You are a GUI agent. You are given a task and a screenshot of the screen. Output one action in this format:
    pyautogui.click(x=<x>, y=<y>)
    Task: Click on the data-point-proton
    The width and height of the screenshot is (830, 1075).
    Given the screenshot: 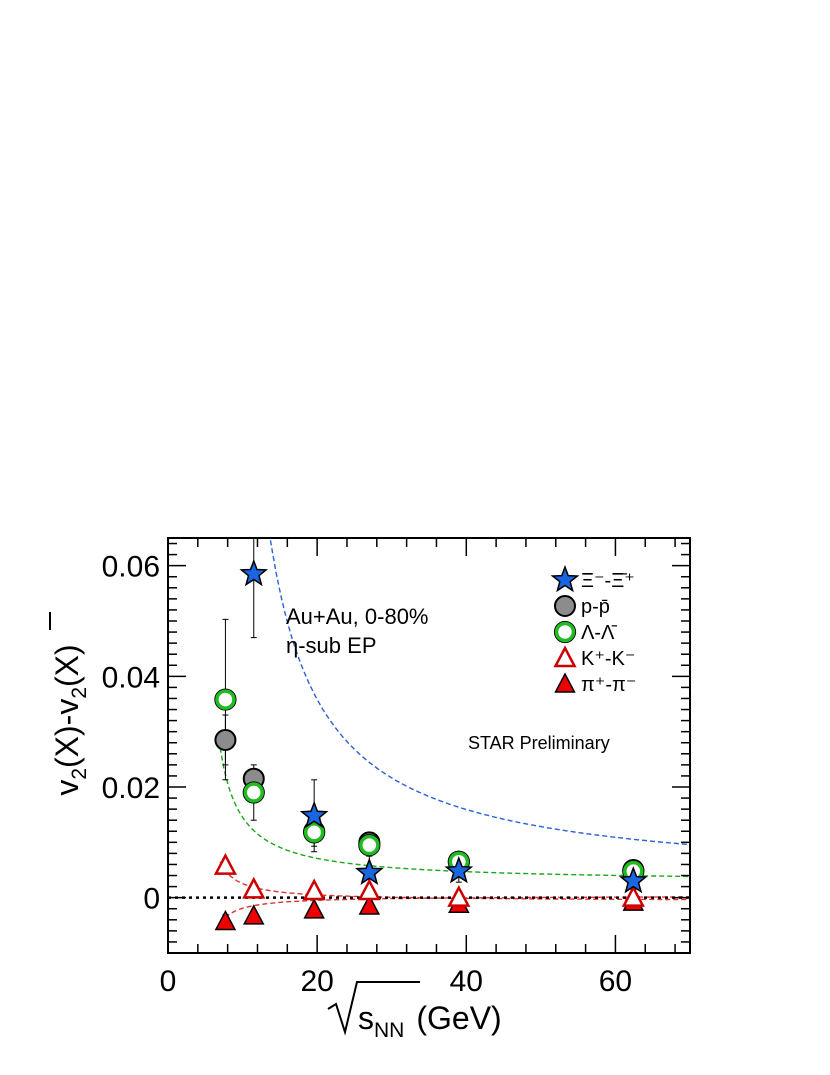 What is the action you would take?
    pyautogui.click(x=225, y=739)
    